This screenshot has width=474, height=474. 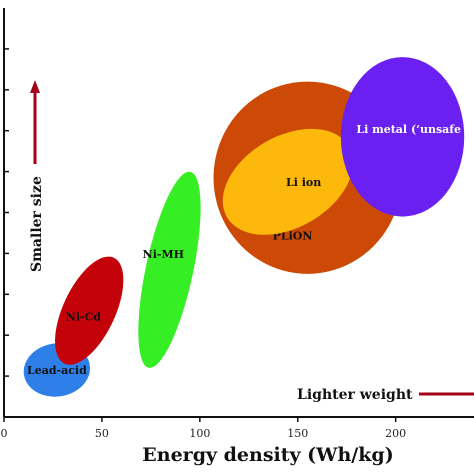 I want to click on region-li-ion-label: Li ion, so click(x=303, y=182).